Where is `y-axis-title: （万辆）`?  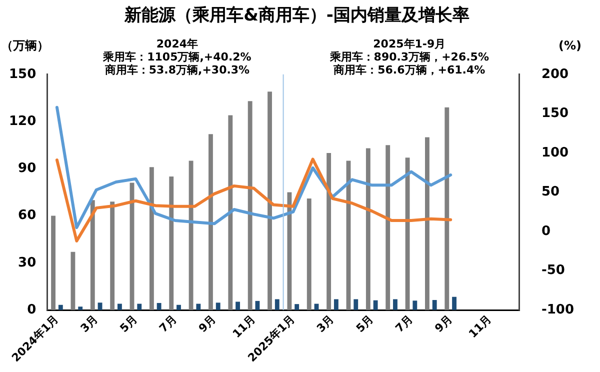
y-axis-title: （万辆） is located at coordinates (25, 45).